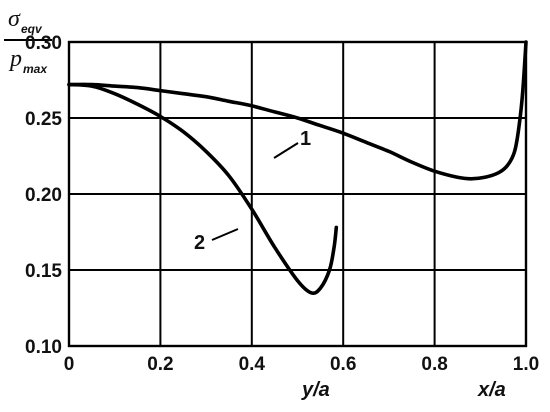  What do you see at coordinates (160, 364) in the screenshot?
I see `x-tick-label: 0.2` at bounding box center [160, 364].